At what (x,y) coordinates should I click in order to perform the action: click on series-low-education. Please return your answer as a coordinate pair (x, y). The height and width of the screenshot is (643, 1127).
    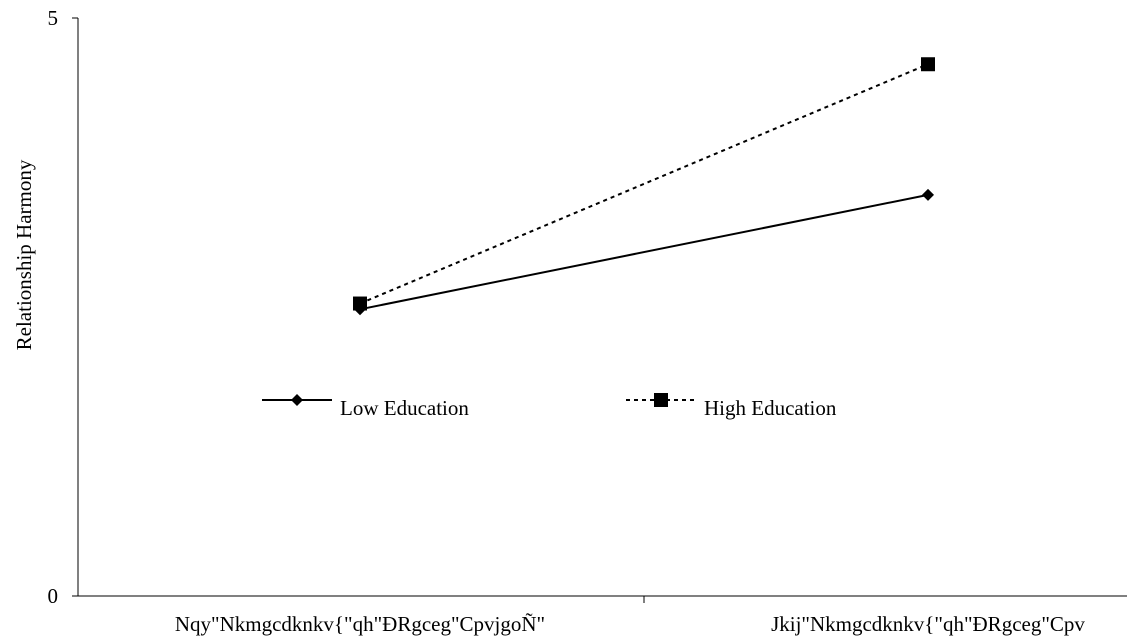
    Looking at the image, I should click on (644, 252).